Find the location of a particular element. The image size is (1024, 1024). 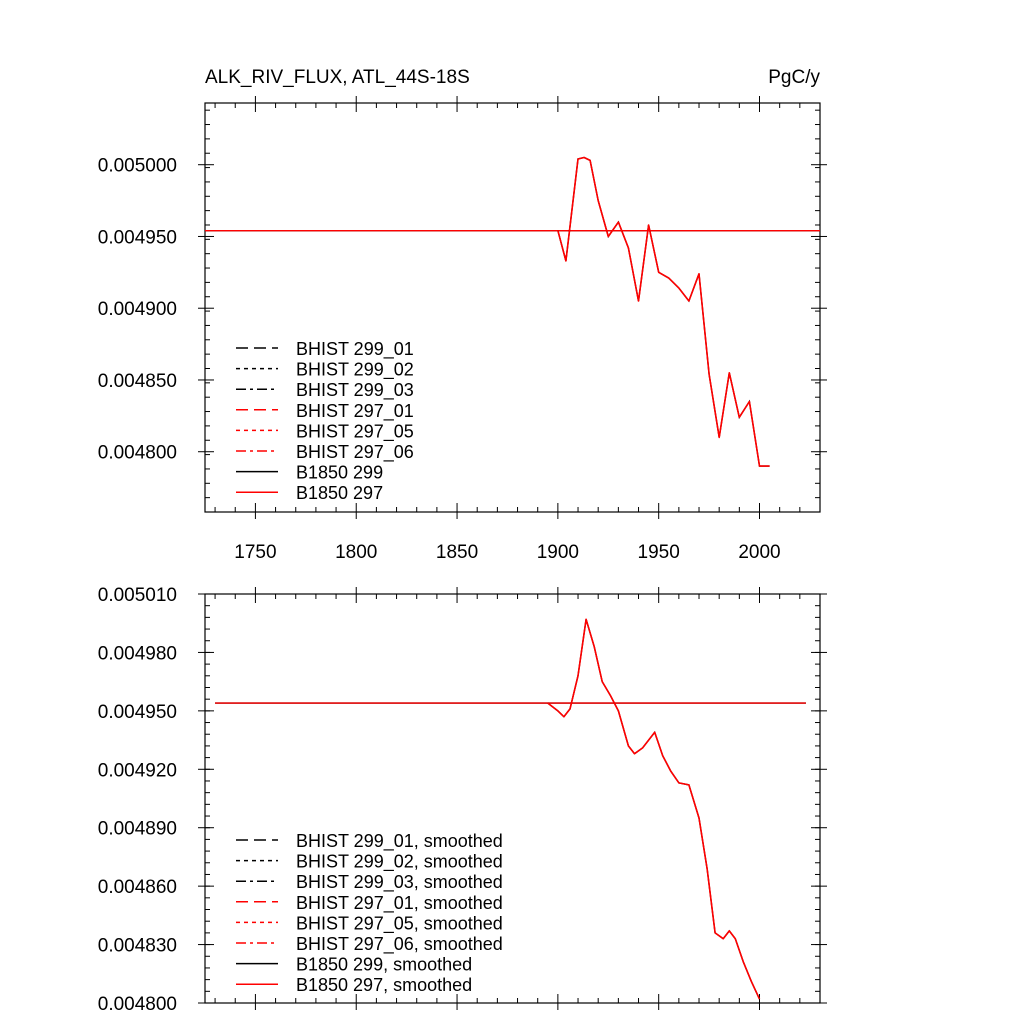

y-tick-label: 0.004920 is located at coordinates (137, 770).